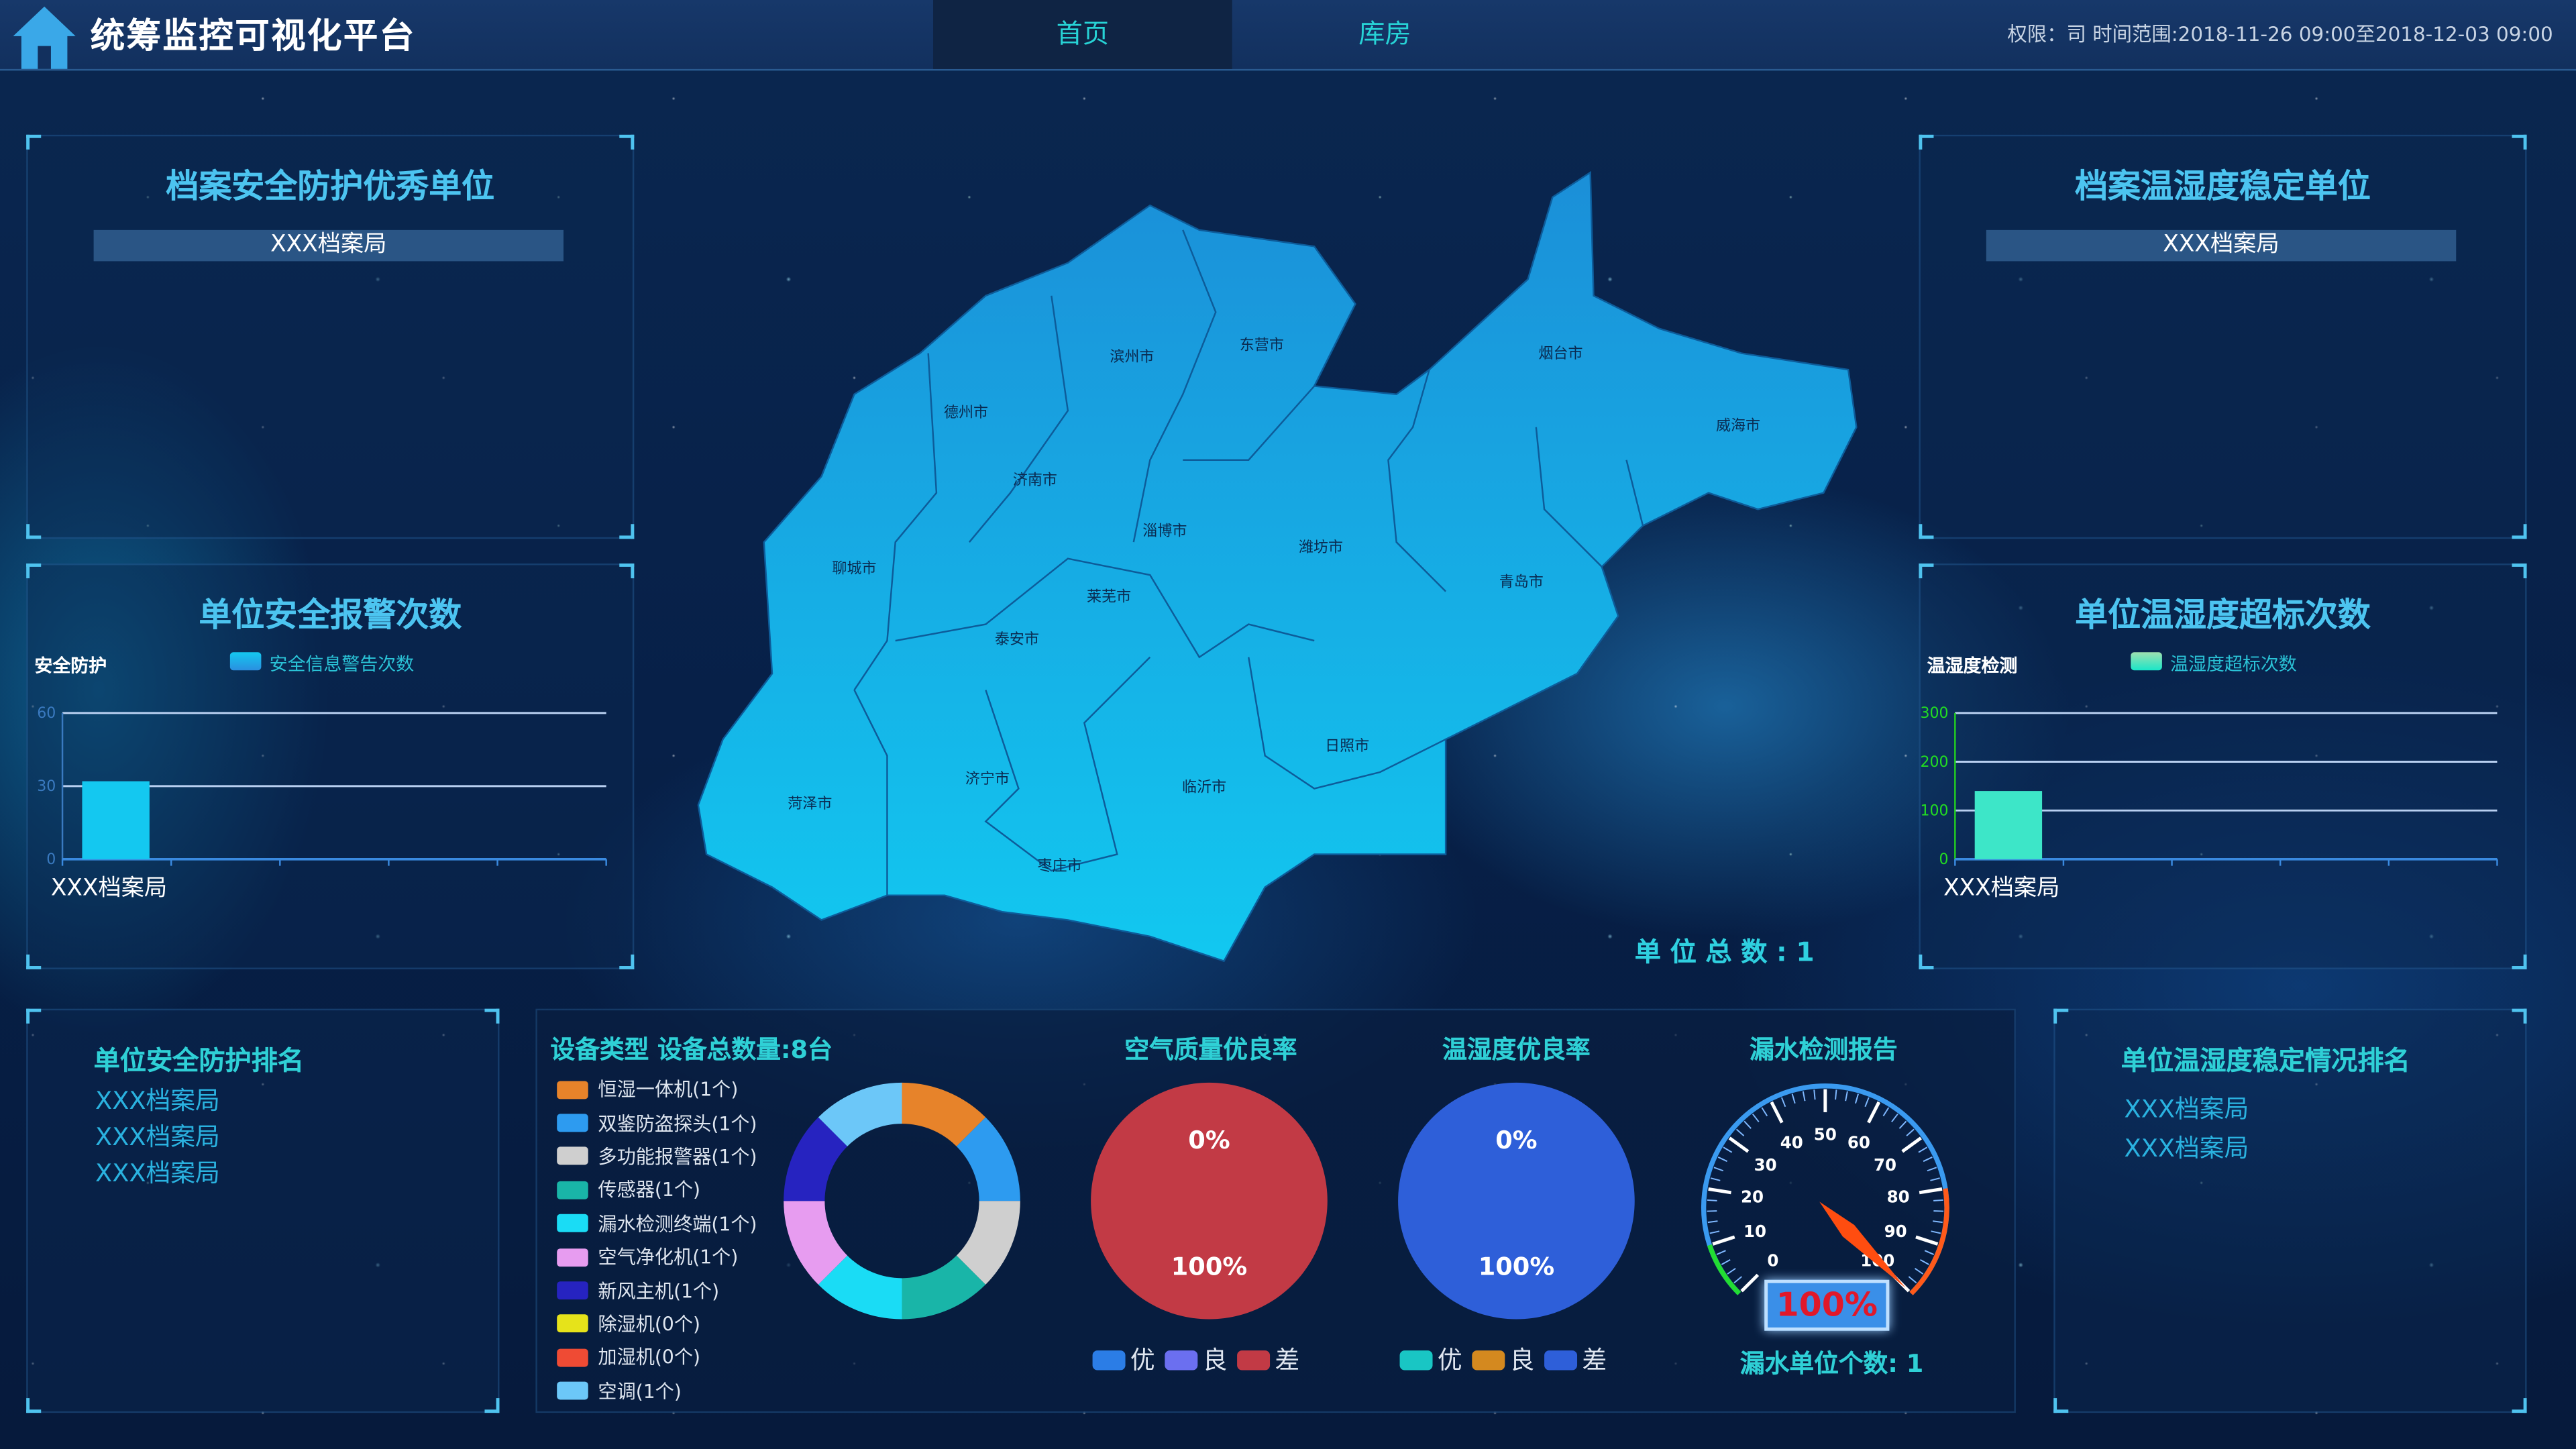  What do you see at coordinates (640, 1391) in the screenshot?
I see `legend-label: 空调(1个)` at bounding box center [640, 1391].